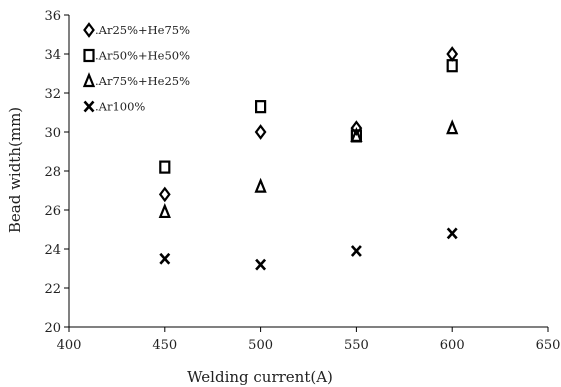 This screenshot has height=387, width=561. I want to click on y-tick-label: 26, so click(52, 211).